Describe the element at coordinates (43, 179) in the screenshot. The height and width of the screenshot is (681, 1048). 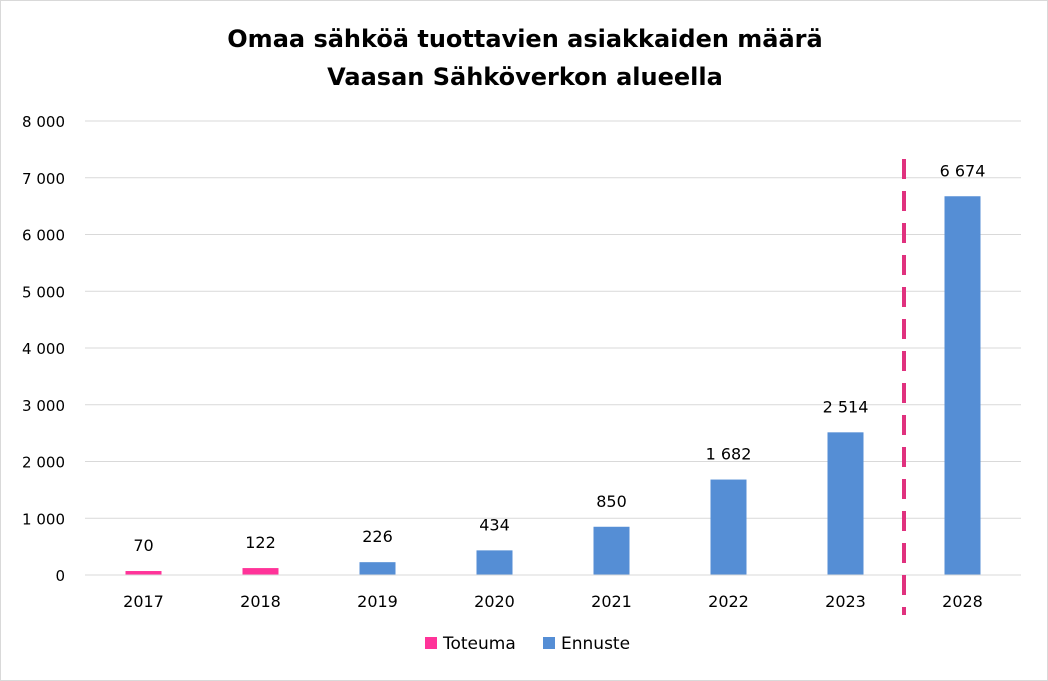
I see `y-tick-label: 7 000` at that location.